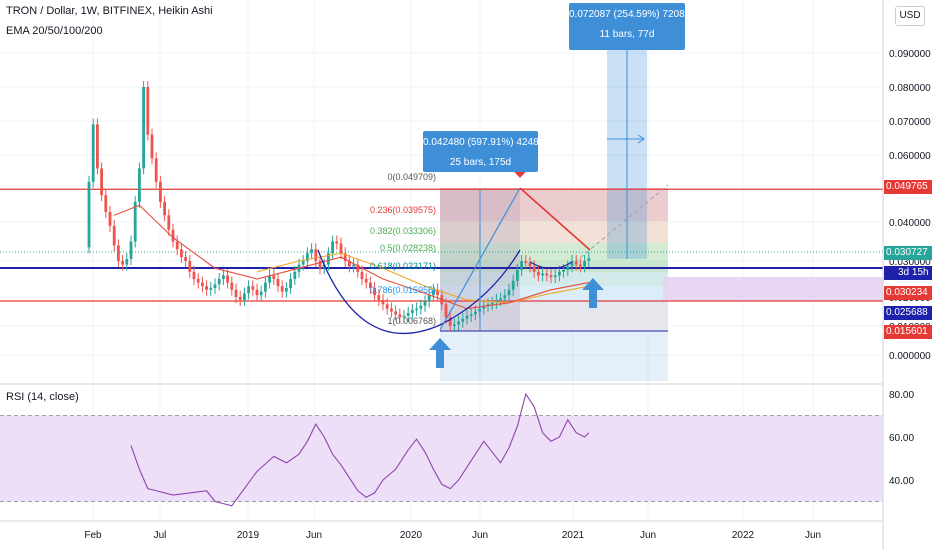 This screenshot has width=932, height=550. Describe the element at coordinates (109, 11) in the screenshot. I see `symbol-title: TRON / Dollar, 1W, BITFINEX, Heikin Ashi` at that location.